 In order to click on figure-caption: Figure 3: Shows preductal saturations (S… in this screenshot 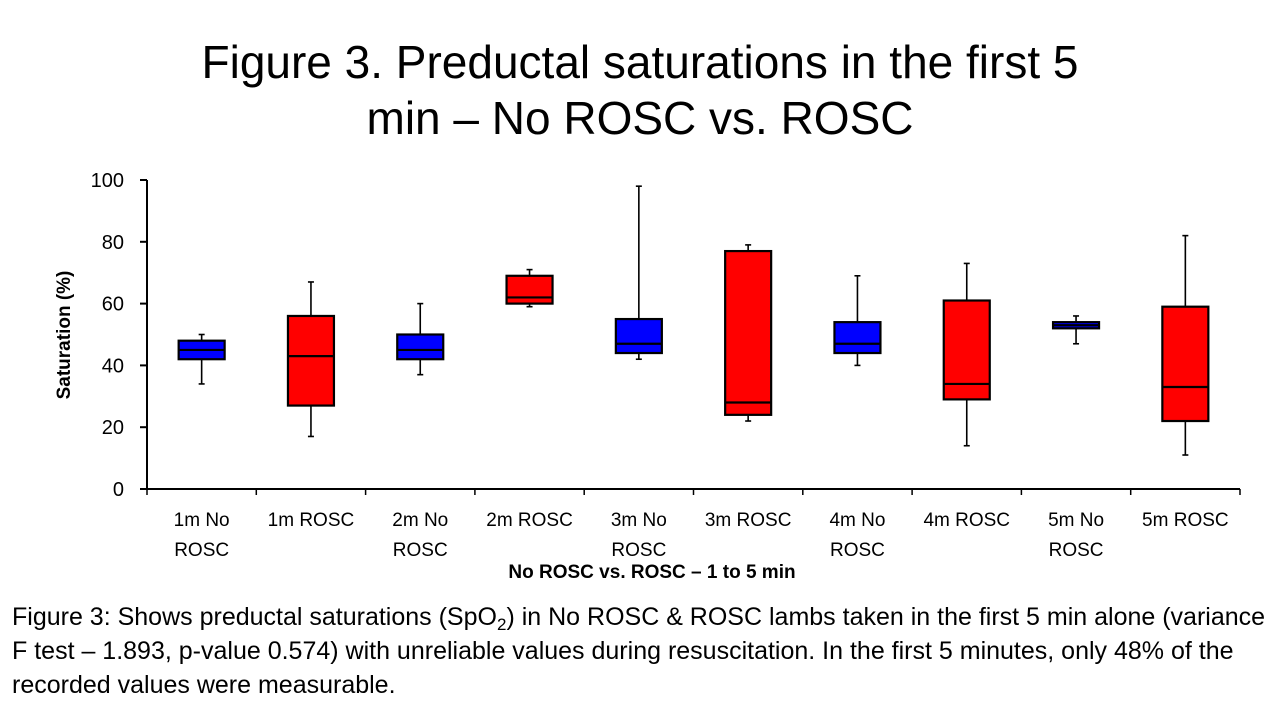, I will do `click(642, 651)`.